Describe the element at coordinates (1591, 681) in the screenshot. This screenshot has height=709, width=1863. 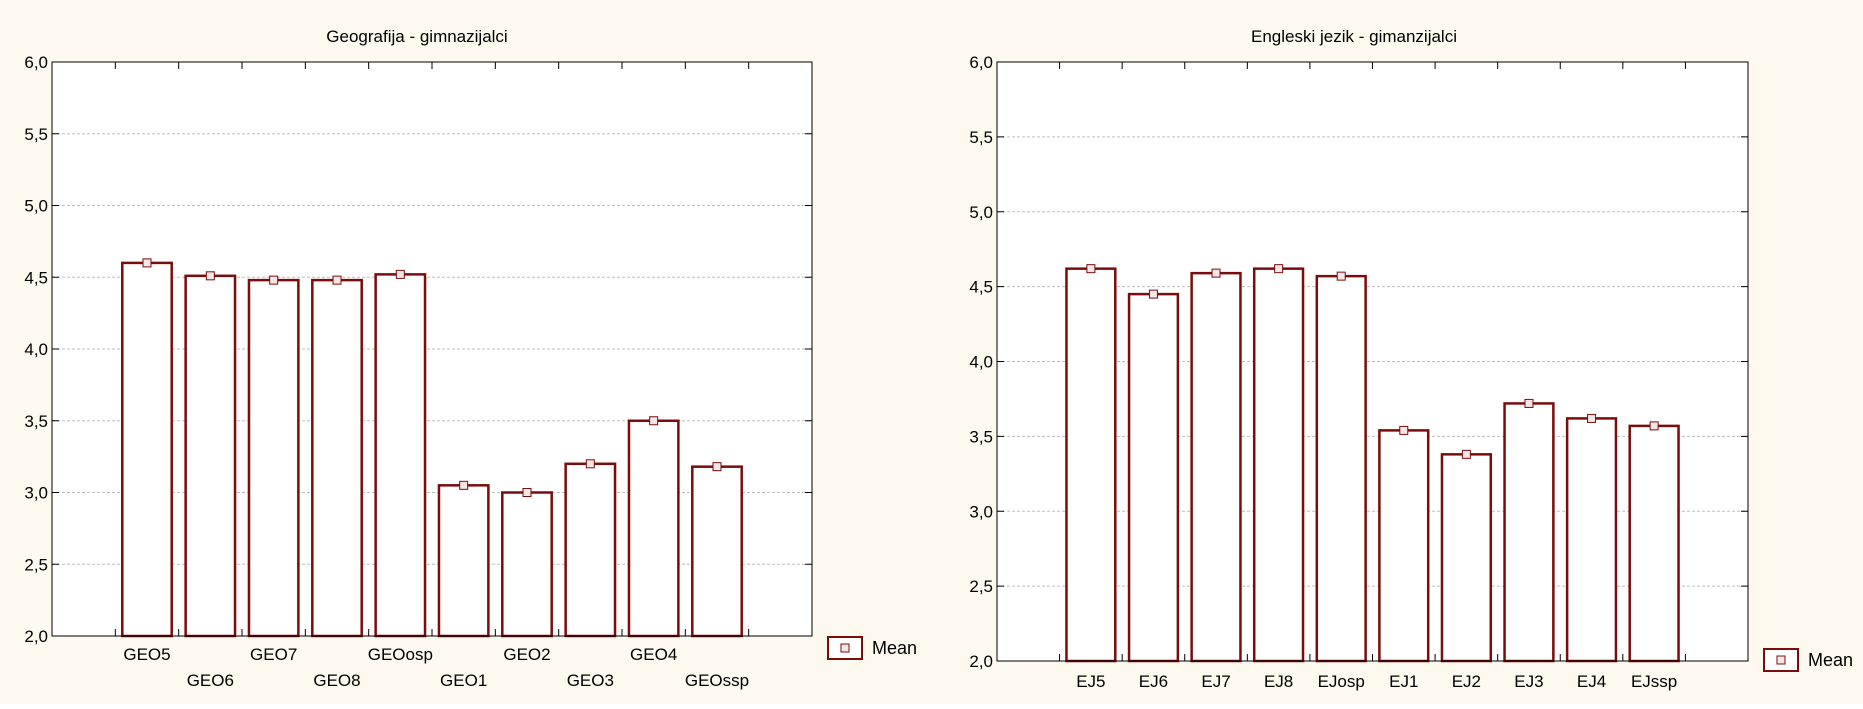
I see `x-tick-label: EJ4` at that location.